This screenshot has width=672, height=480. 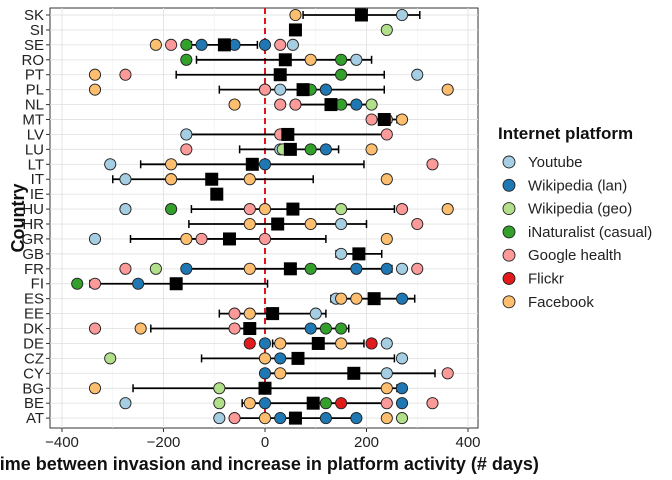 What do you see at coordinates (34, 15) in the screenshot?
I see `y-tick-label: SK` at bounding box center [34, 15].